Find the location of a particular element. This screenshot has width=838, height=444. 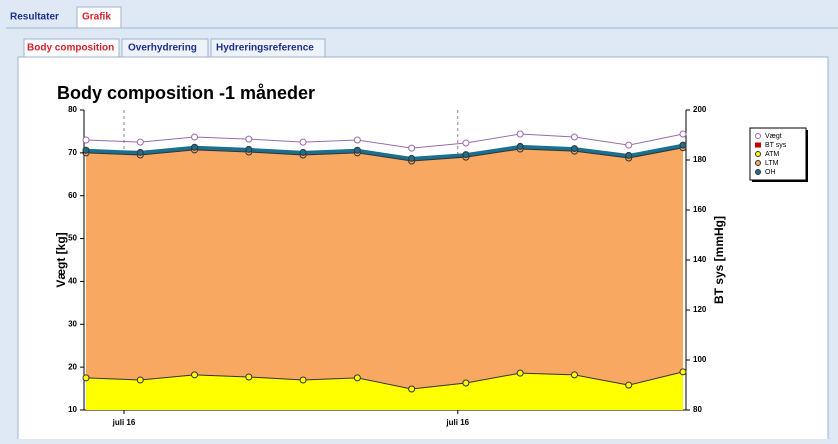

legend-label: OH is located at coordinates (770, 172).